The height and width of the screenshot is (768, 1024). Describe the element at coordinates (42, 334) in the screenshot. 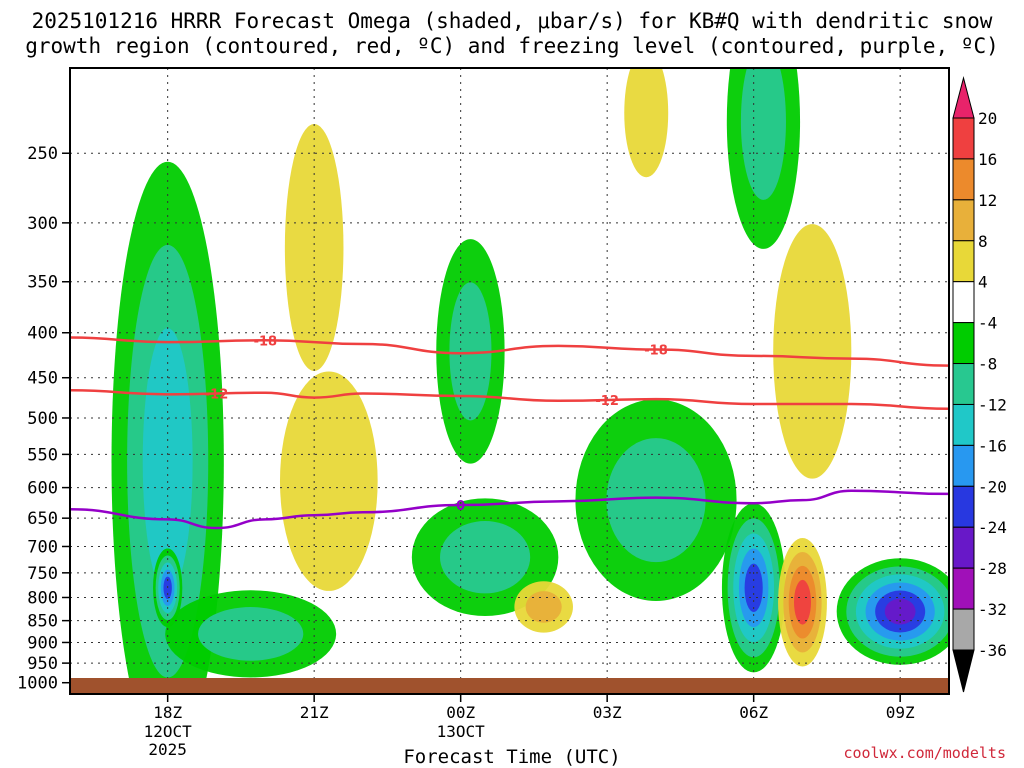

I see `y-tick-label-400: 400` at that location.